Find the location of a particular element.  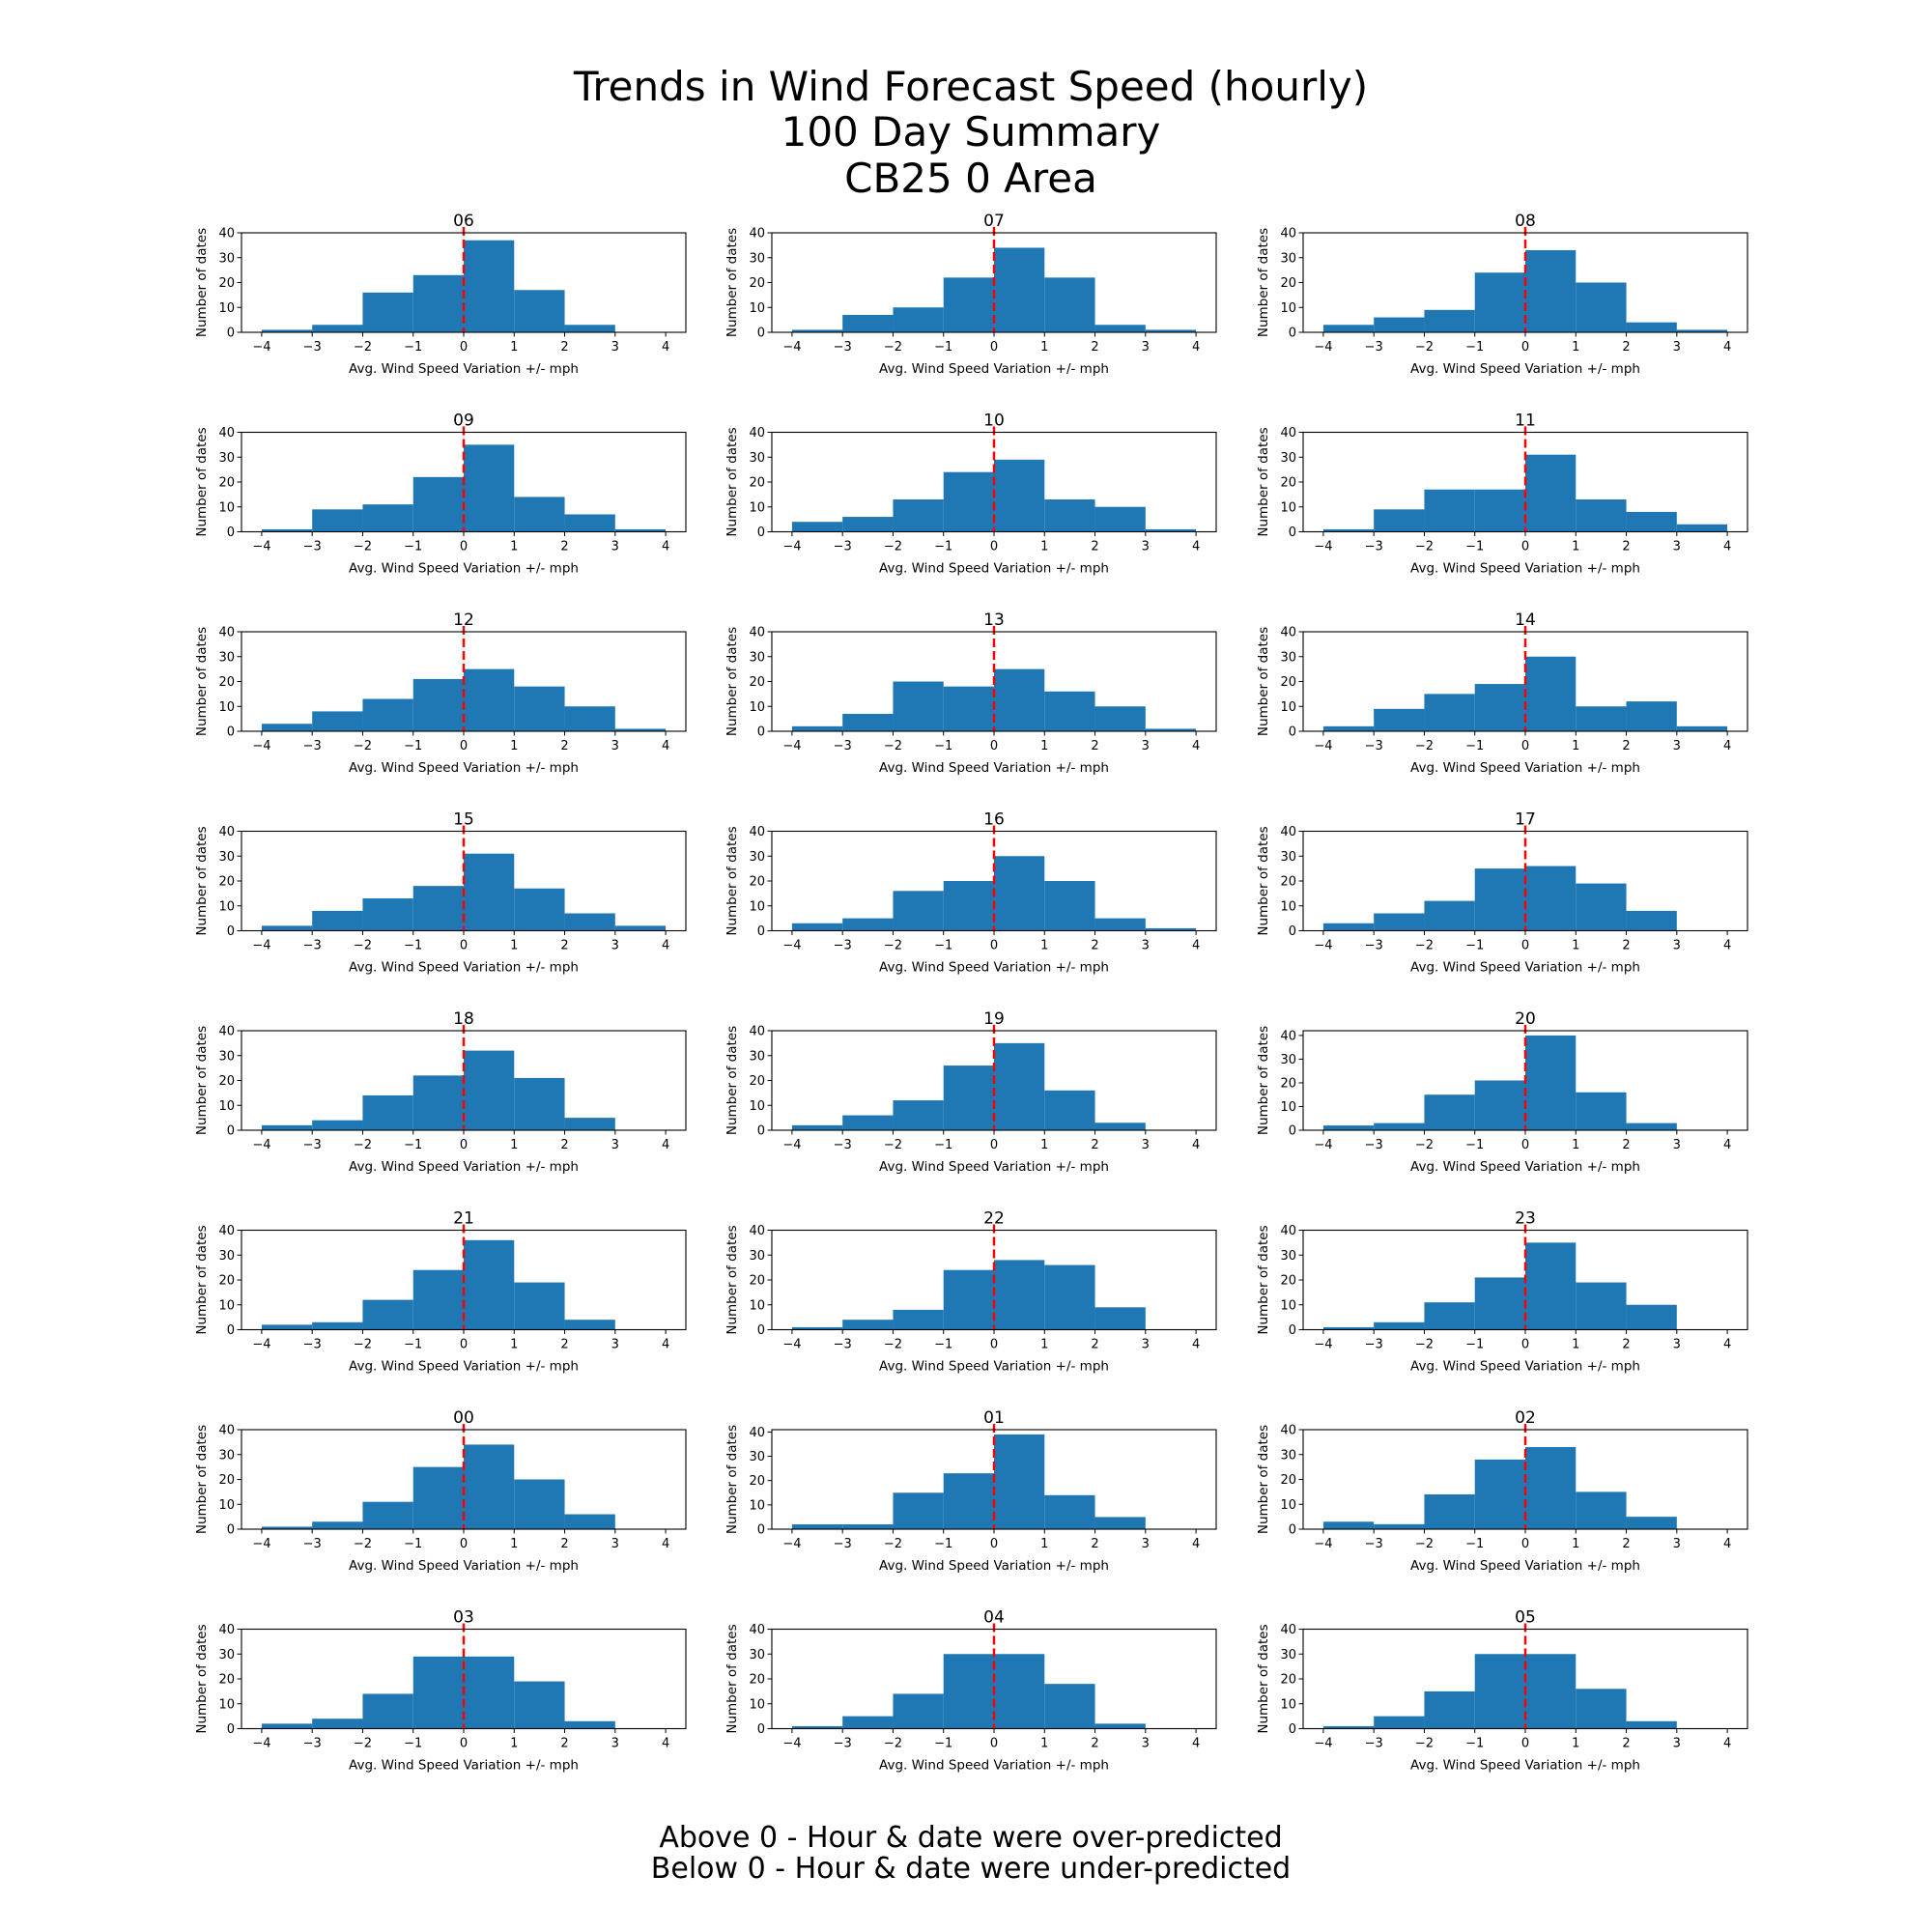

subplot-title: 13 is located at coordinates (994, 620).